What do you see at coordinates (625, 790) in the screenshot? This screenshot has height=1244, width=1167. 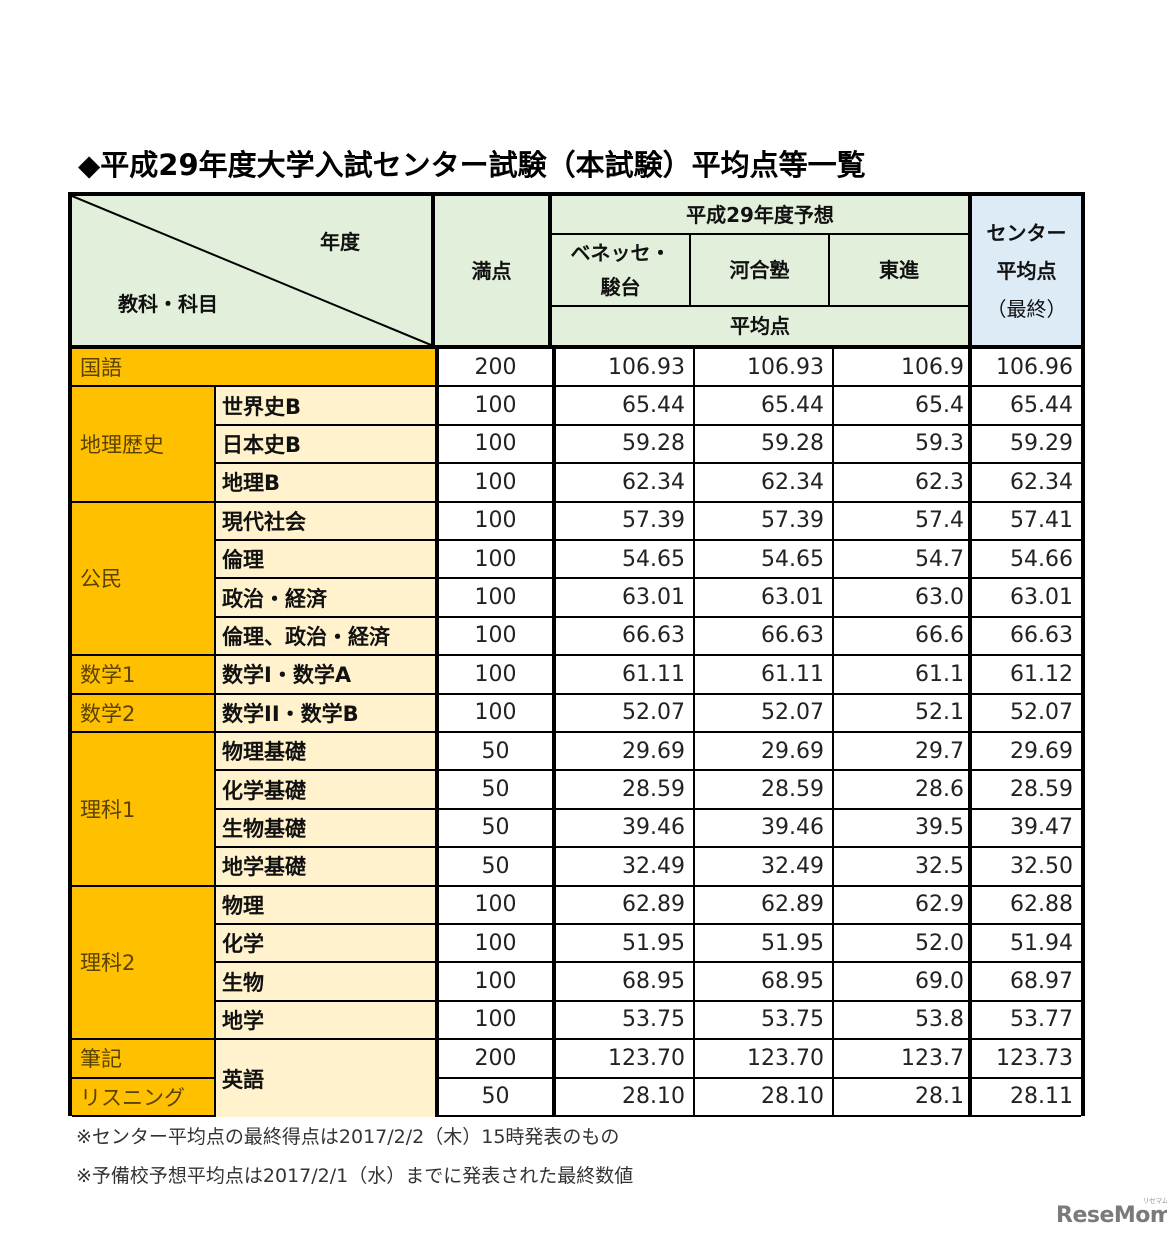 I see `benesse-cell: 28.59` at bounding box center [625, 790].